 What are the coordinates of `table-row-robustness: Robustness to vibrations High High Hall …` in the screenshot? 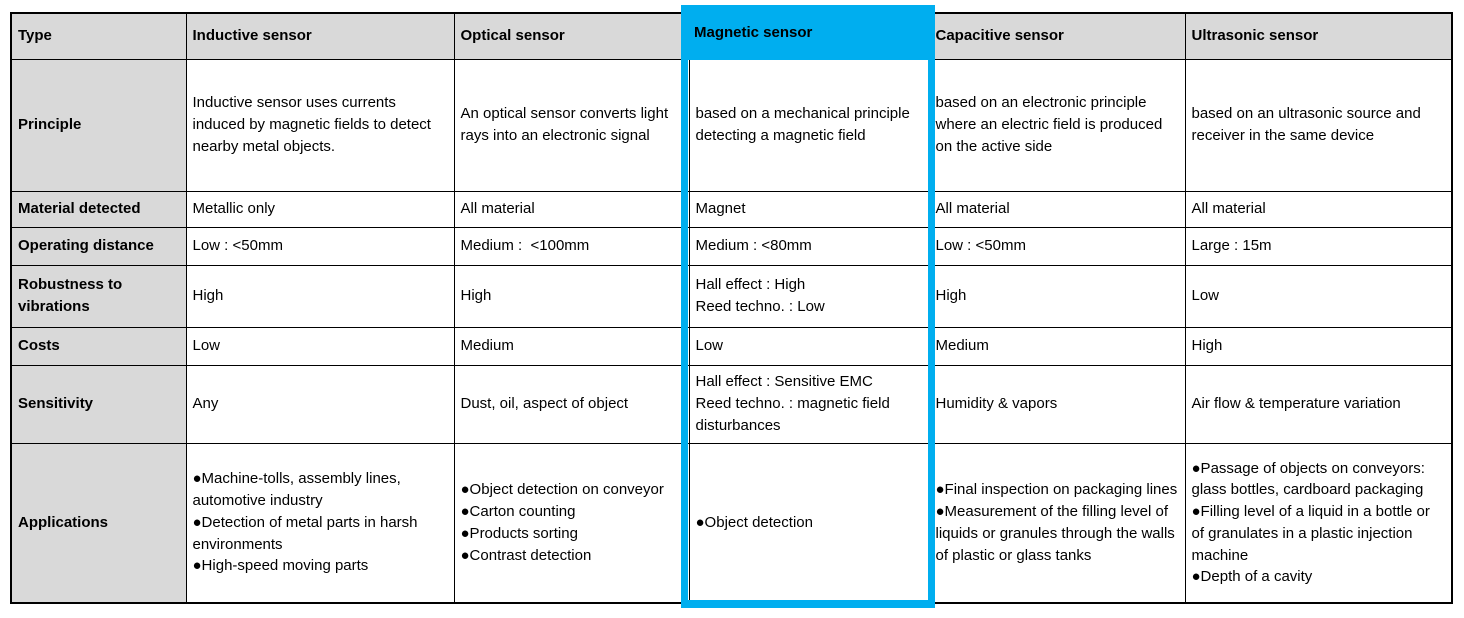 It's located at (731, 296).